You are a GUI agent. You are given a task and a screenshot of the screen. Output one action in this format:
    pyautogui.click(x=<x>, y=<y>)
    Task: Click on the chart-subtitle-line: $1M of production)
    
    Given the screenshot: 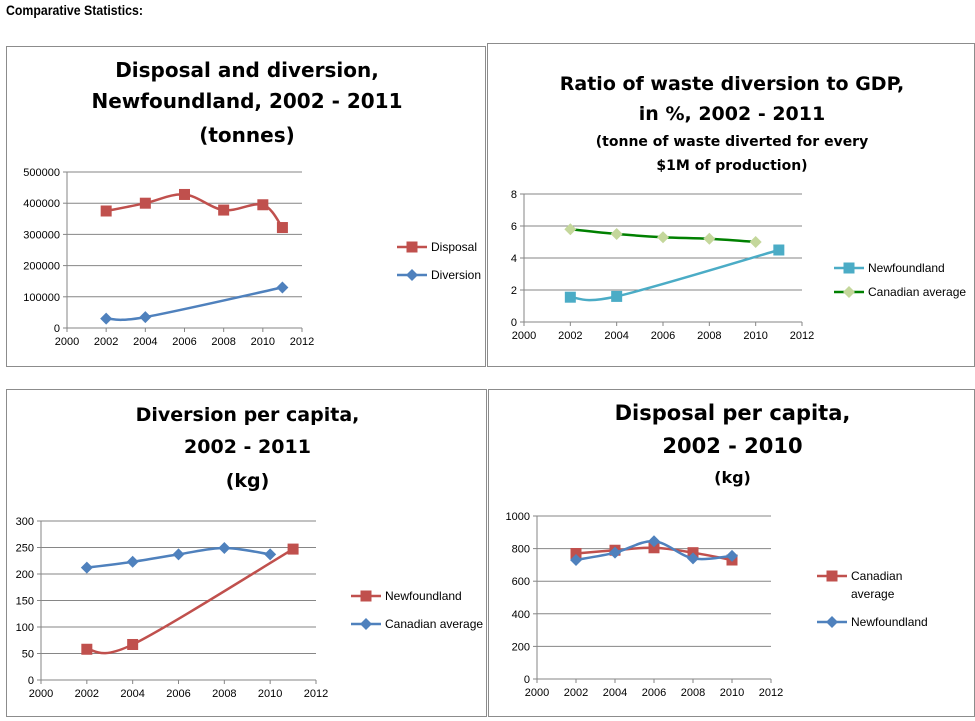 What is the action you would take?
    pyautogui.click(x=731, y=166)
    